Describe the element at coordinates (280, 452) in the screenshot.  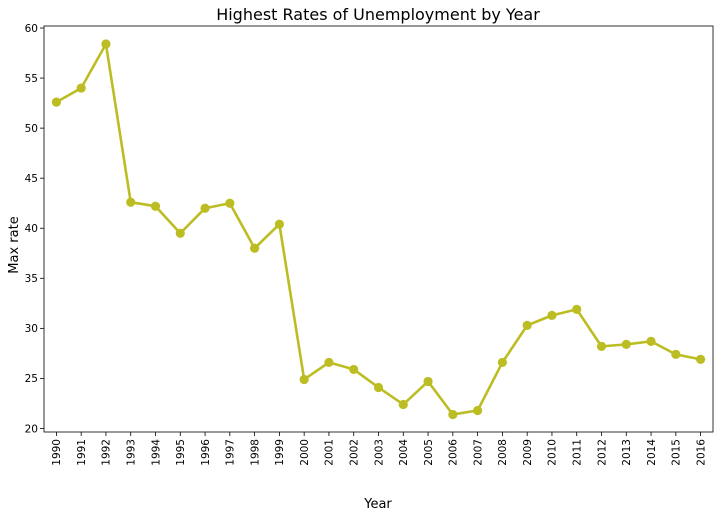
I see `x-tick-label: 1999` at that location.